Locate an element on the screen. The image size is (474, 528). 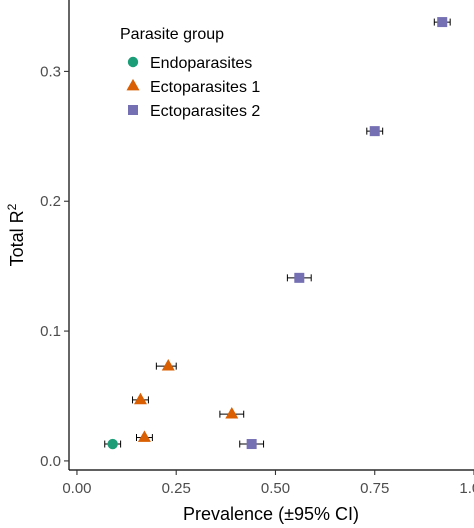
legend-label: Ectoparasites 1 is located at coordinates (205, 87).